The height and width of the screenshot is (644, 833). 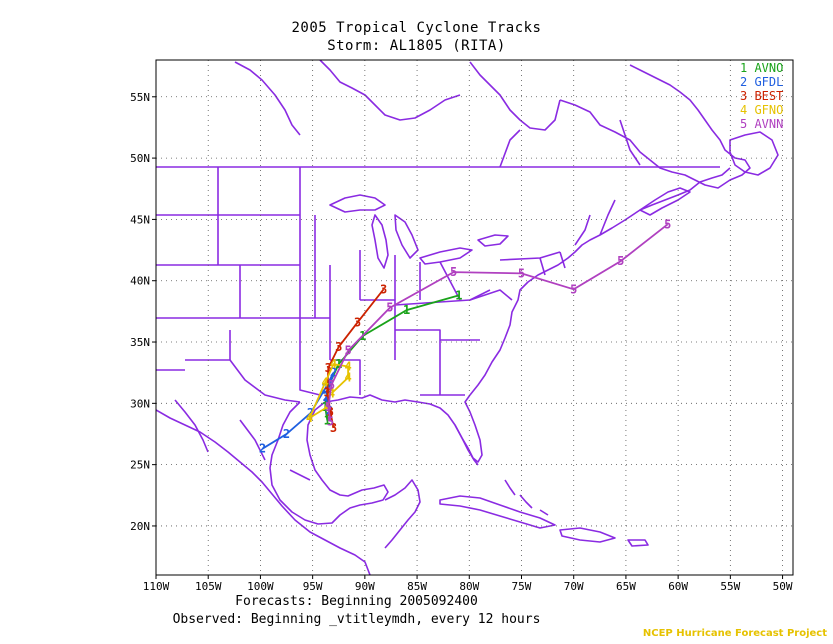 What do you see at coordinates (140, 403) in the screenshot?
I see `lat-tick-label: 30N` at bounding box center [140, 403].